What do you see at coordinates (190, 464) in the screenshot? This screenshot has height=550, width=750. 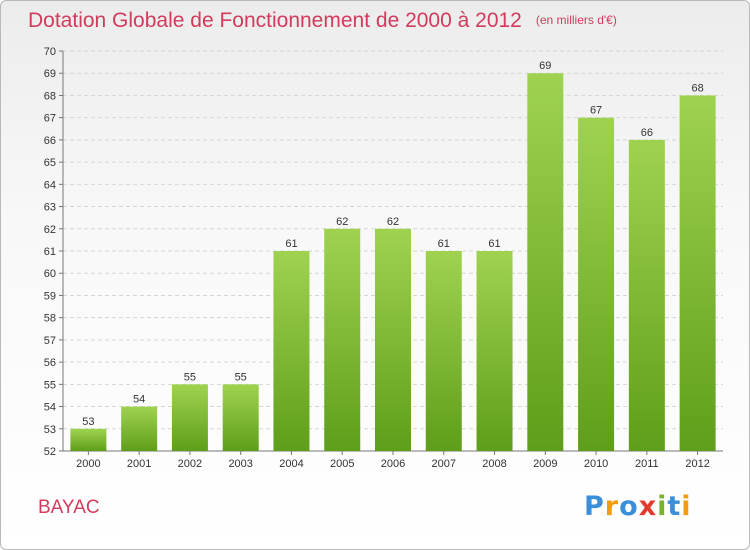 I see `x-tick-label: 2002` at bounding box center [190, 464].